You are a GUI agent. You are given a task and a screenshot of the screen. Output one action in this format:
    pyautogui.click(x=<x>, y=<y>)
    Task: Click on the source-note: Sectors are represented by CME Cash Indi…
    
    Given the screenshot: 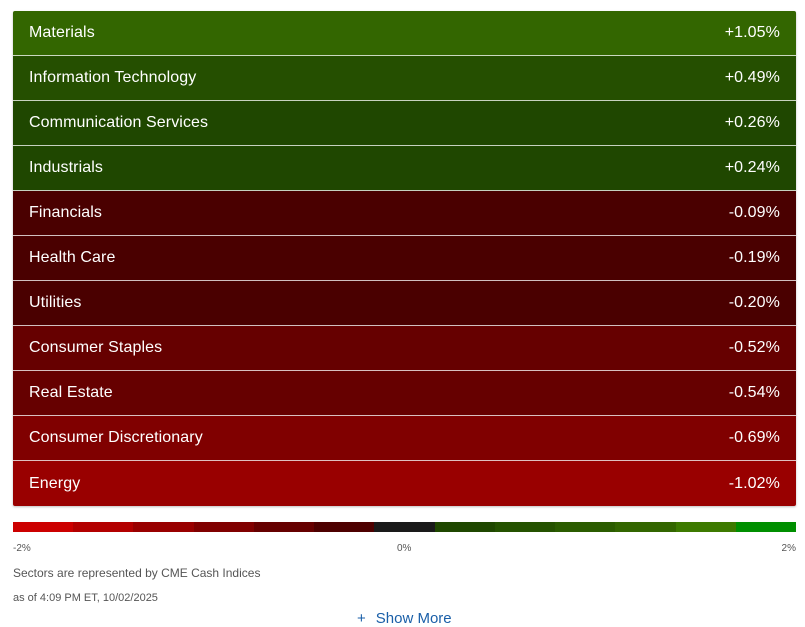 What is the action you would take?
    pyautogui.click(x=137, y=573)
    